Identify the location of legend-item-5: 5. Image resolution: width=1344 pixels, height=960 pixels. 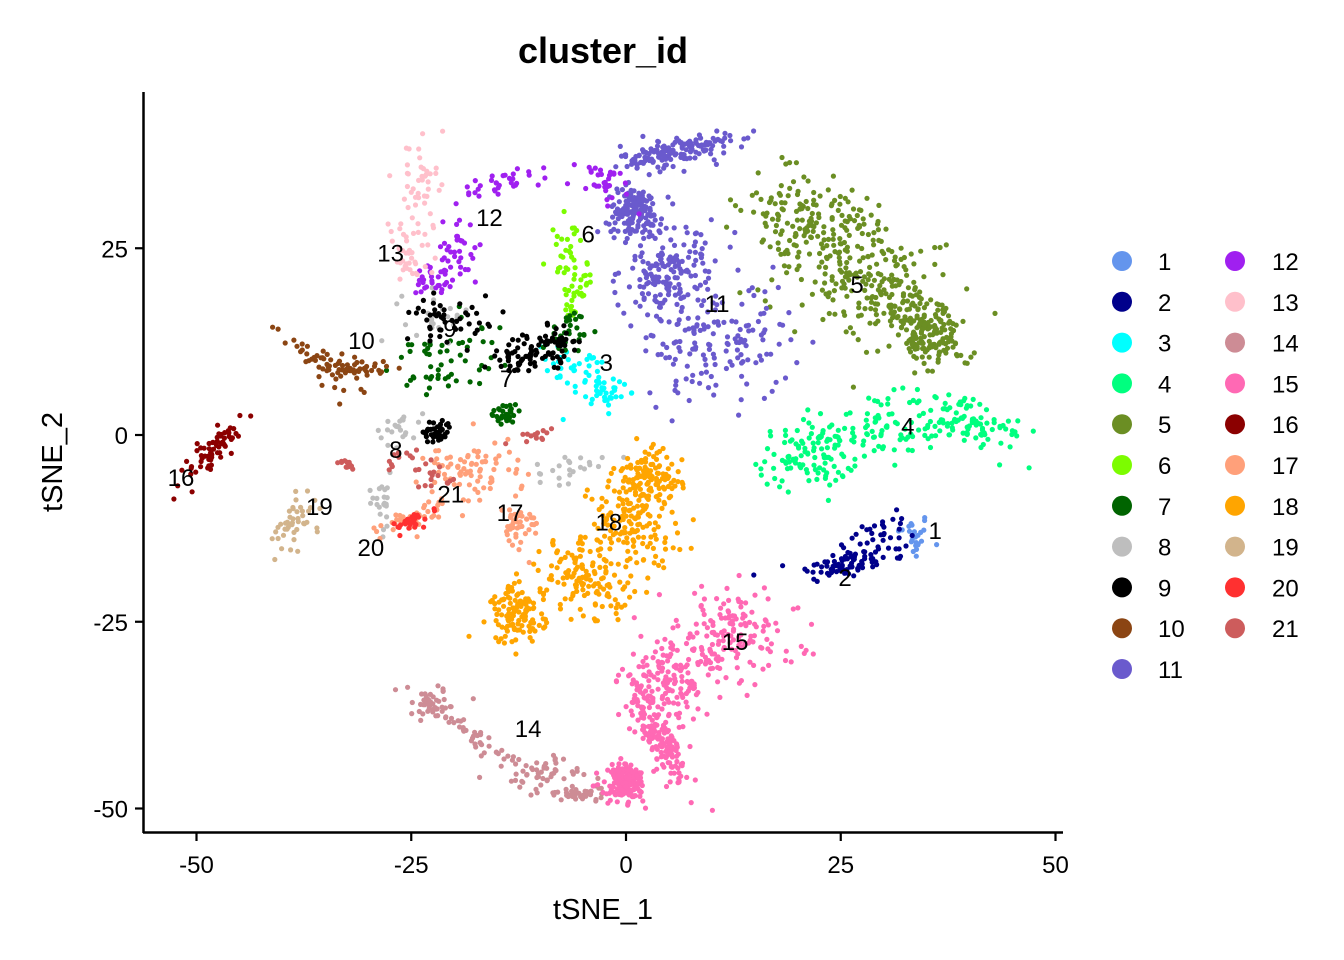
(1141, 425).